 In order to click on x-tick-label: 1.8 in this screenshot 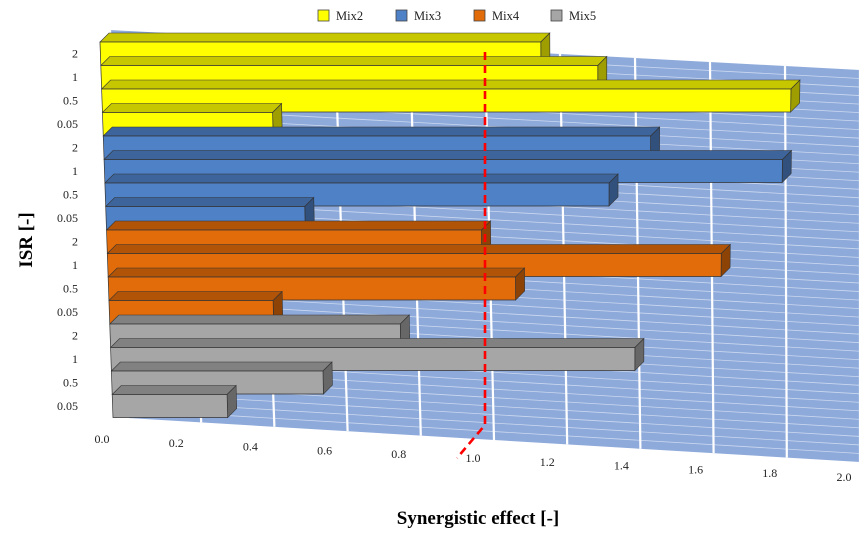, I will do `click(769, 473)`.